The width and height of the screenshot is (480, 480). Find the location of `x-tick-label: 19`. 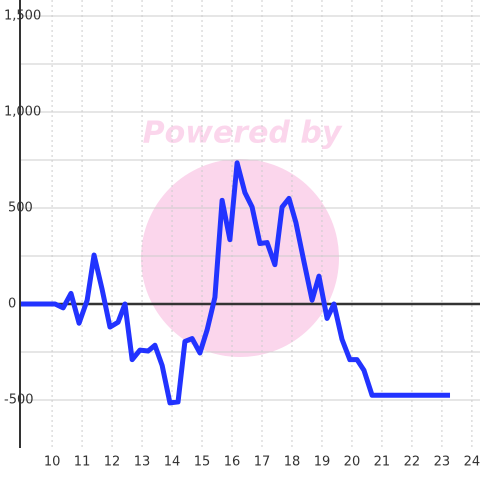

x-tick-label: 19 is located at coordinates (322, 462).